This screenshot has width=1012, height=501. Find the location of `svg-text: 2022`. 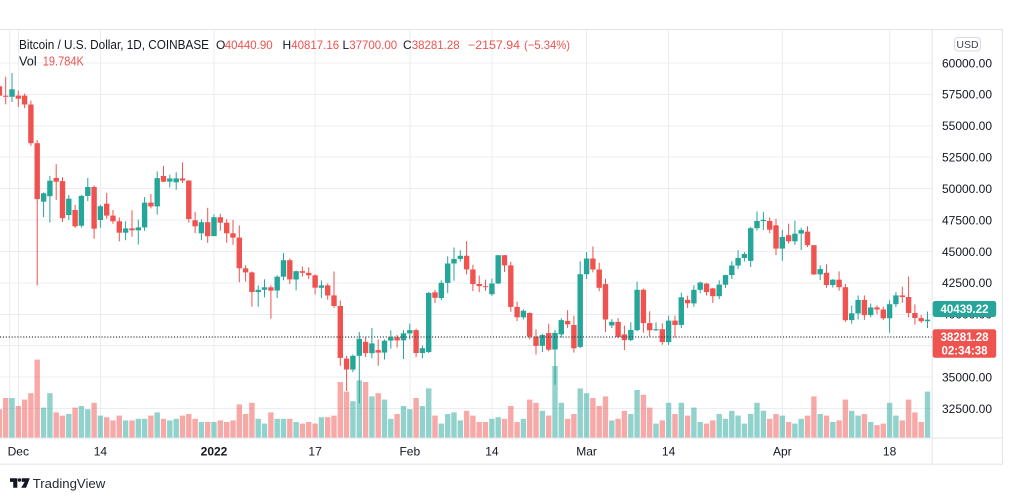

svg-text: 2022 is located at coordinates (214, 452).